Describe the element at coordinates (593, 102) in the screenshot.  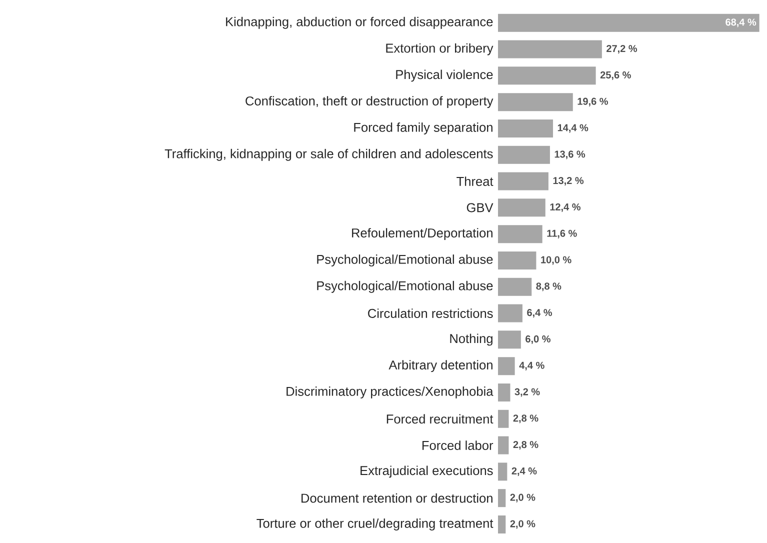
I see `data-label: 19,6 %` at that location.